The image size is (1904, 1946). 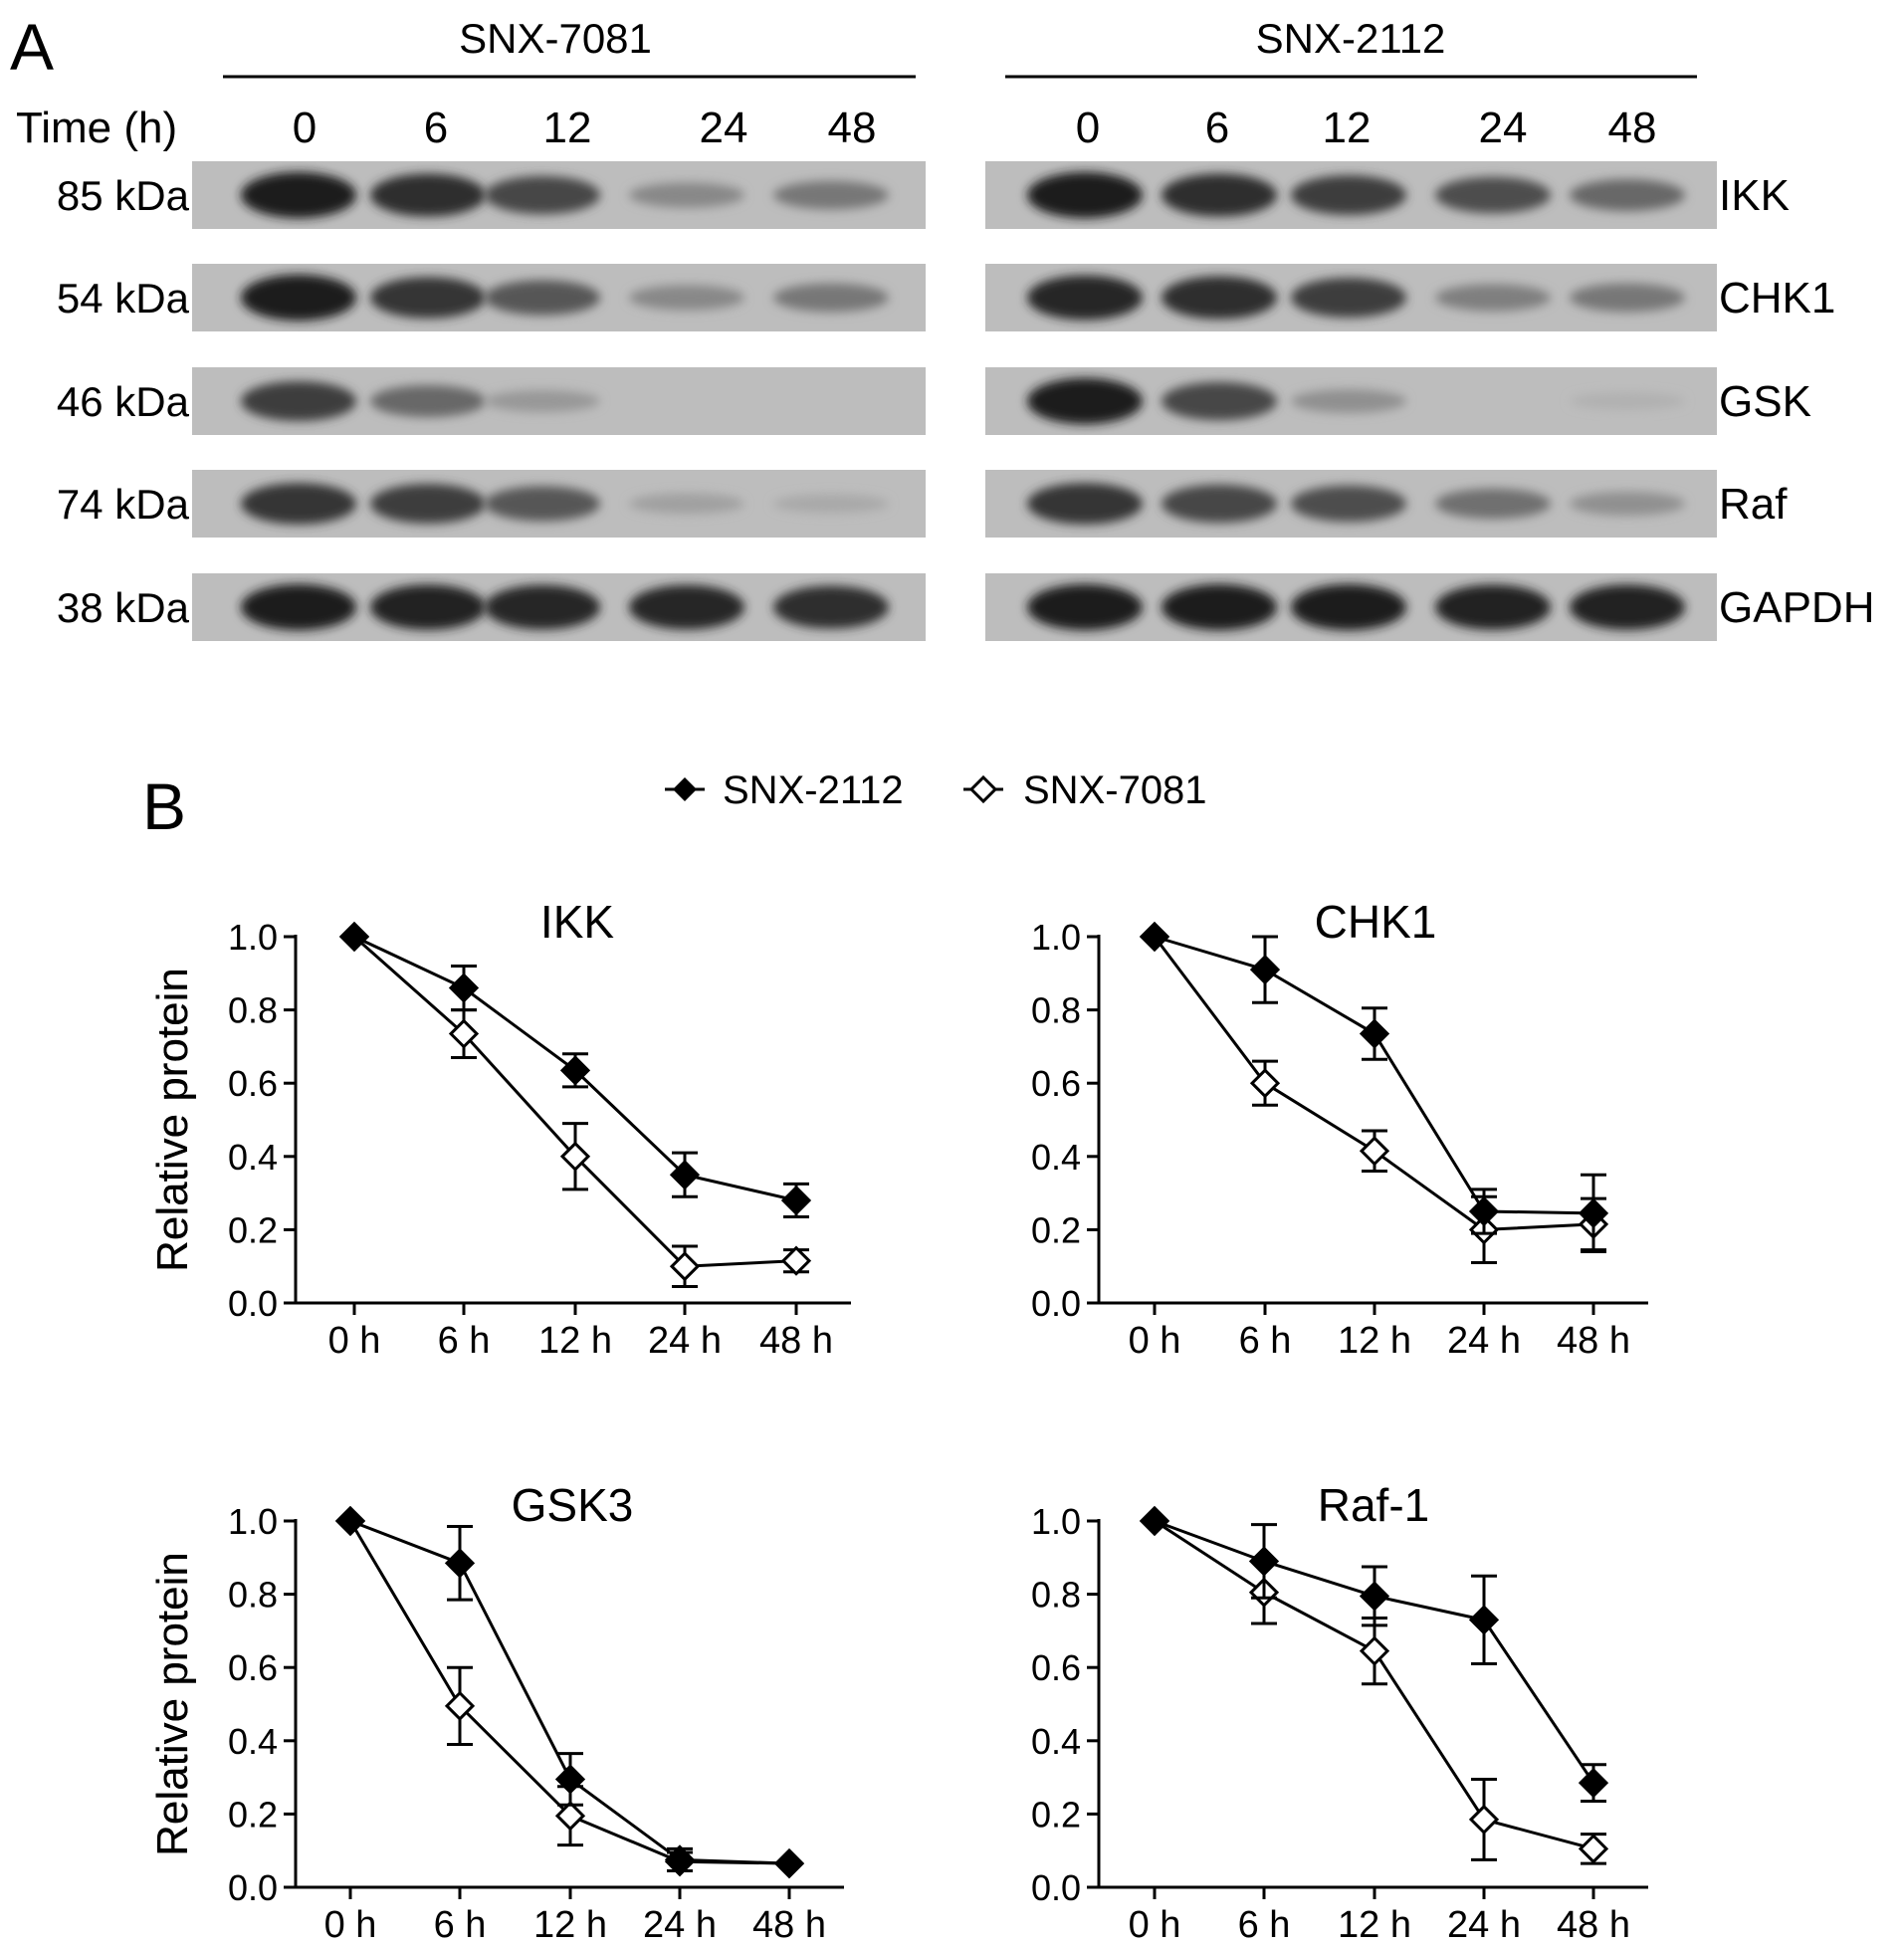 What do you see at coordinates (1347, 128) in the screenshot?
I see `time-label-12: 12` at bounding box center [1347, 128].